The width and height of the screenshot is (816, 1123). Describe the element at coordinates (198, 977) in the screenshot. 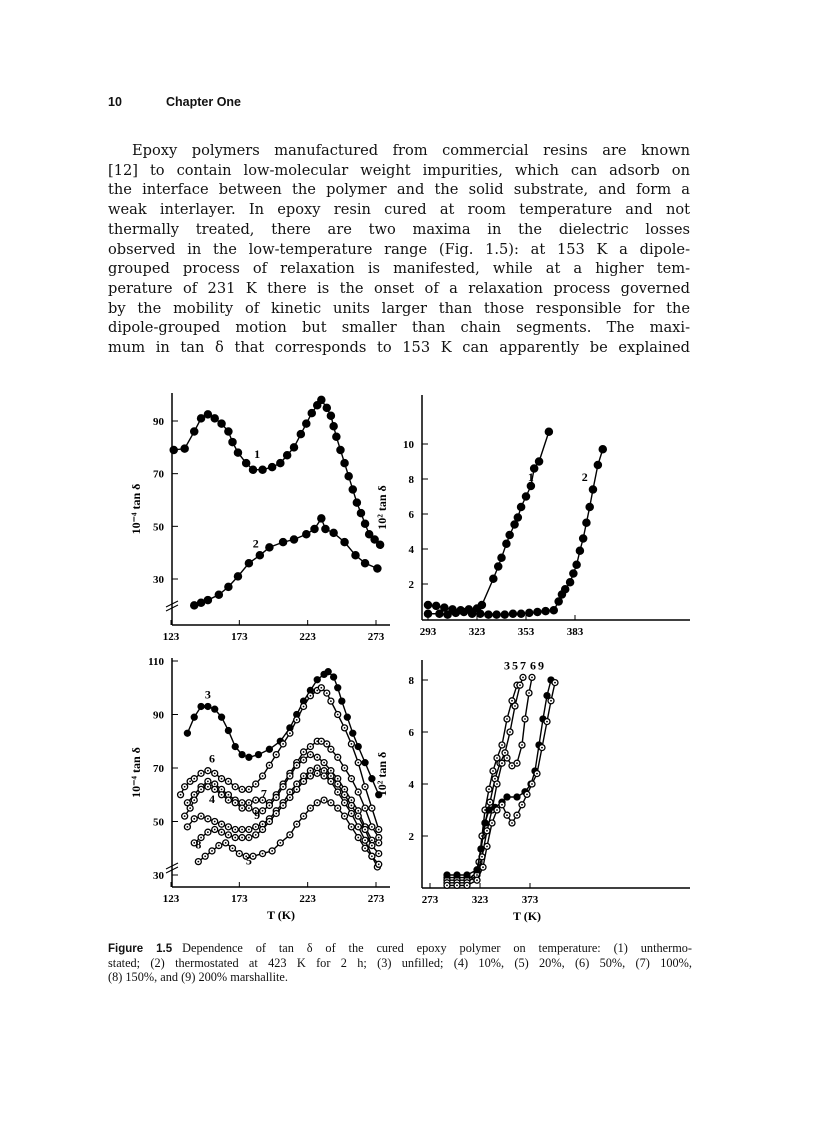

I see `caption-text: (8) 150%, and (9) 200% marshallite.` at that location.